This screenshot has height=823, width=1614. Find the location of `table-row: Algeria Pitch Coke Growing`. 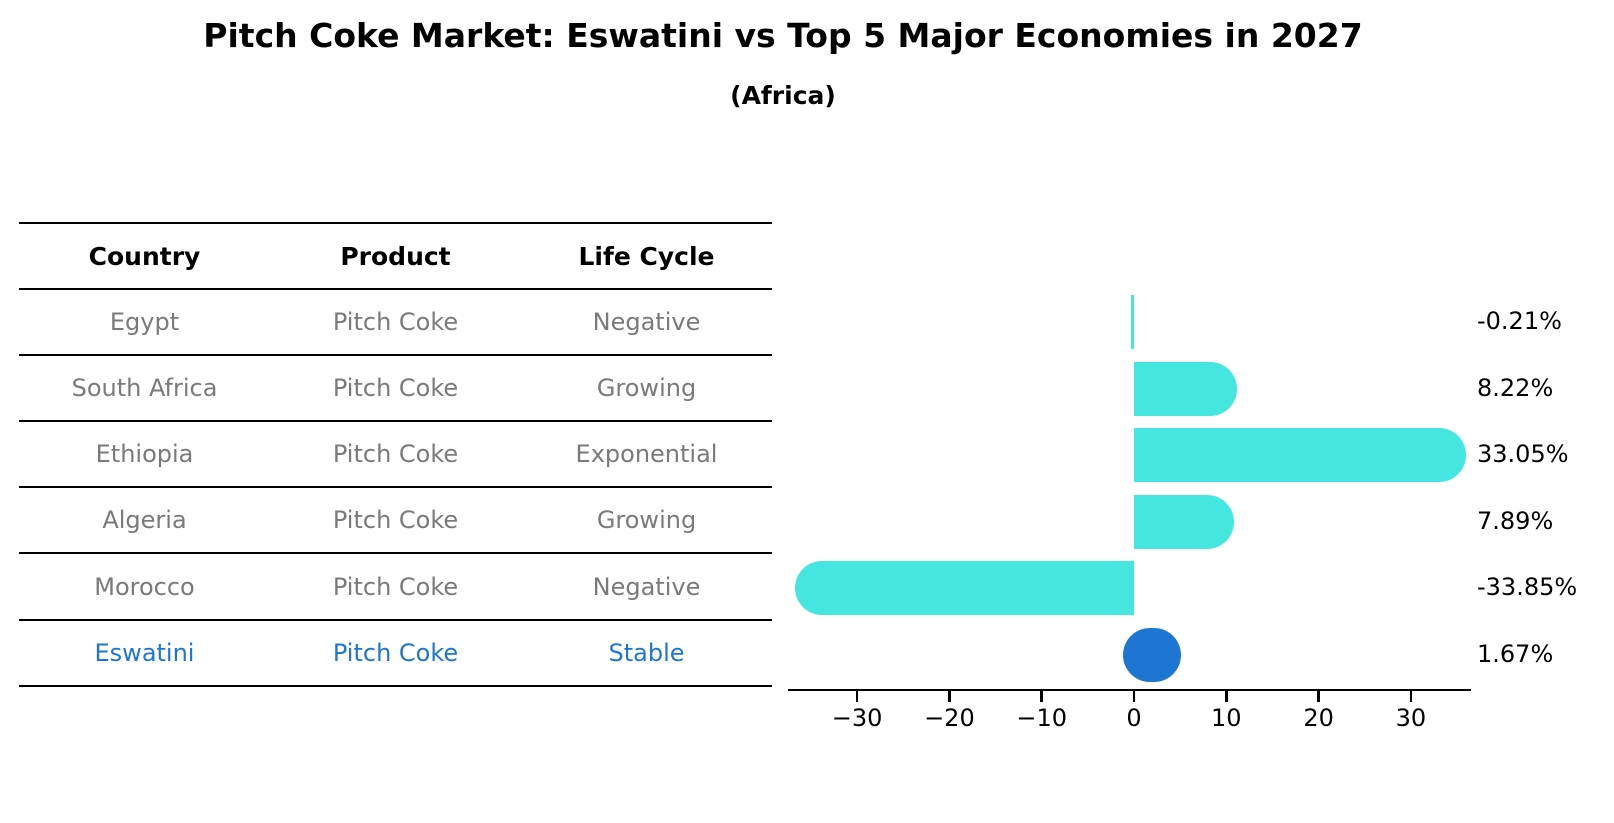

table-row: Algeria Pitch Coke Growing is located at coordinates (395, 519).